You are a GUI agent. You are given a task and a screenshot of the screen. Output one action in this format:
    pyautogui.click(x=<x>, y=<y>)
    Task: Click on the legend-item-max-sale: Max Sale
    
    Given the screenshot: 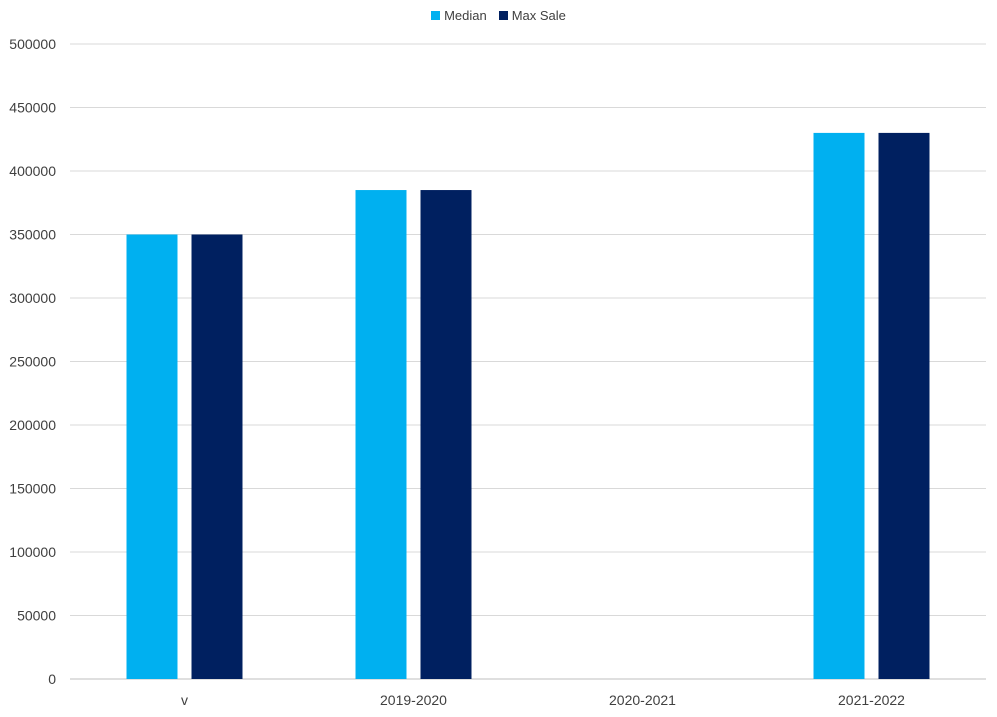 What is the action you would take?
    pyautogui.click(x=532, y=15)
    